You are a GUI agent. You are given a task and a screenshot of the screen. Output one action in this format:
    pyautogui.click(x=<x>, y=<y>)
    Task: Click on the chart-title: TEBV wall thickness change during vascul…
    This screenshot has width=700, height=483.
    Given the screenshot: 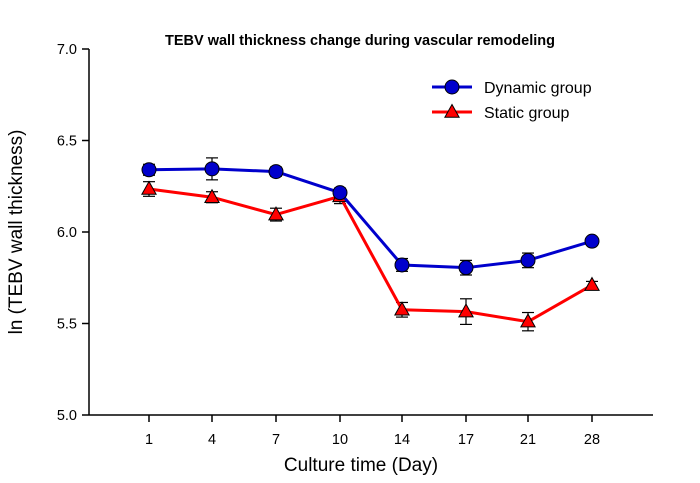 What is the action you would take?
    pyautogui.click(x=360, y=41)
    